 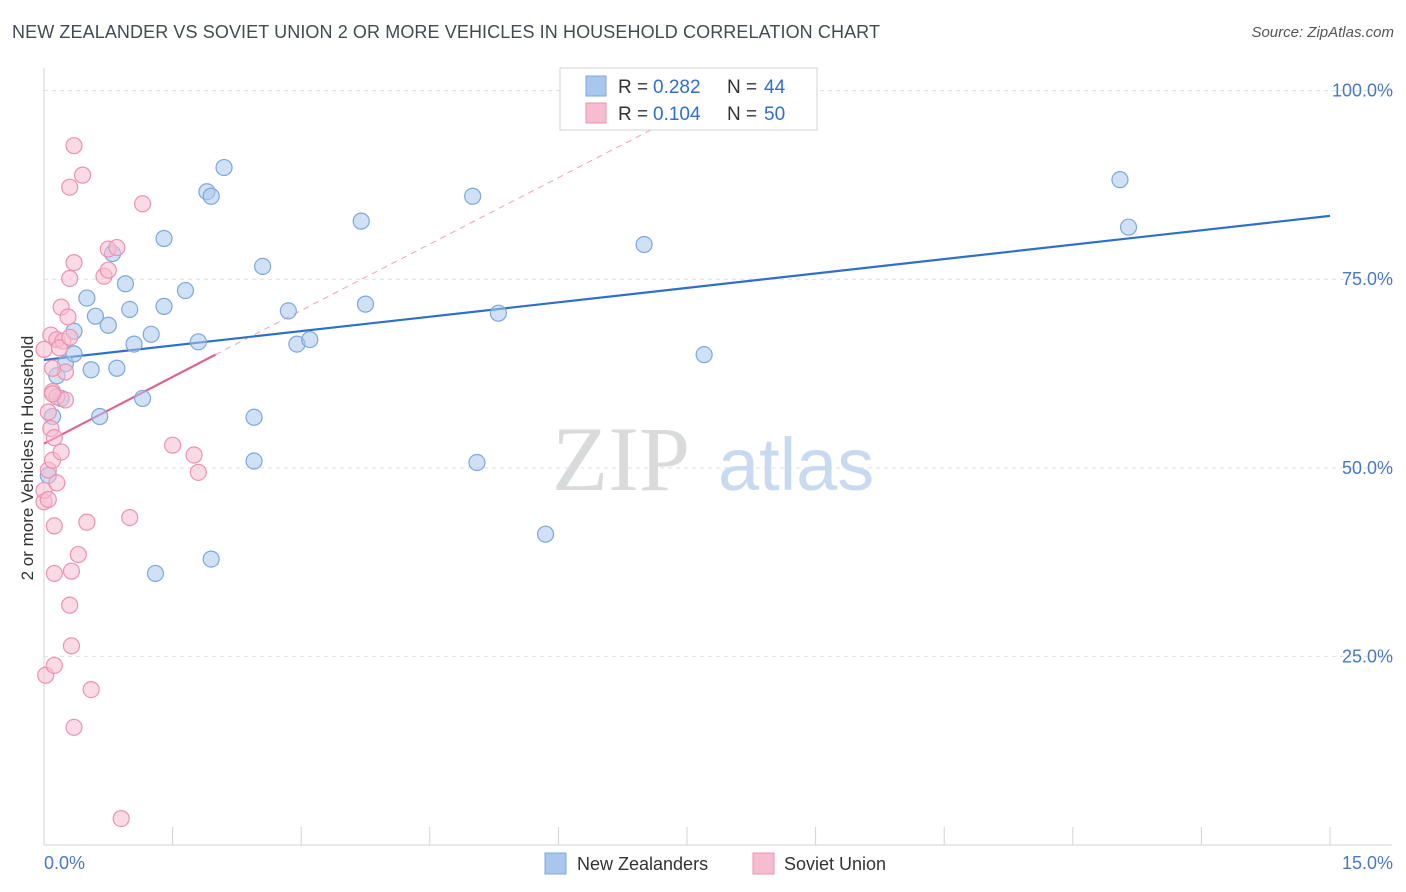 I want to click on watermark-atlas: atlas, so click(x=796, y=464).